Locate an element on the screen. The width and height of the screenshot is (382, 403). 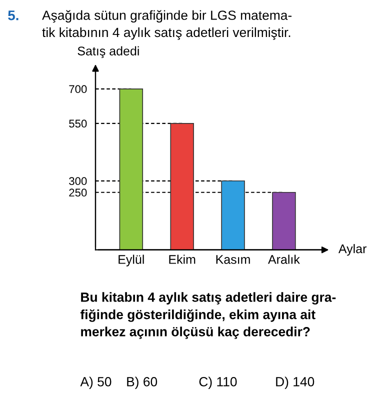
y-tick-label: 550 is located at coordinates (78, 124).